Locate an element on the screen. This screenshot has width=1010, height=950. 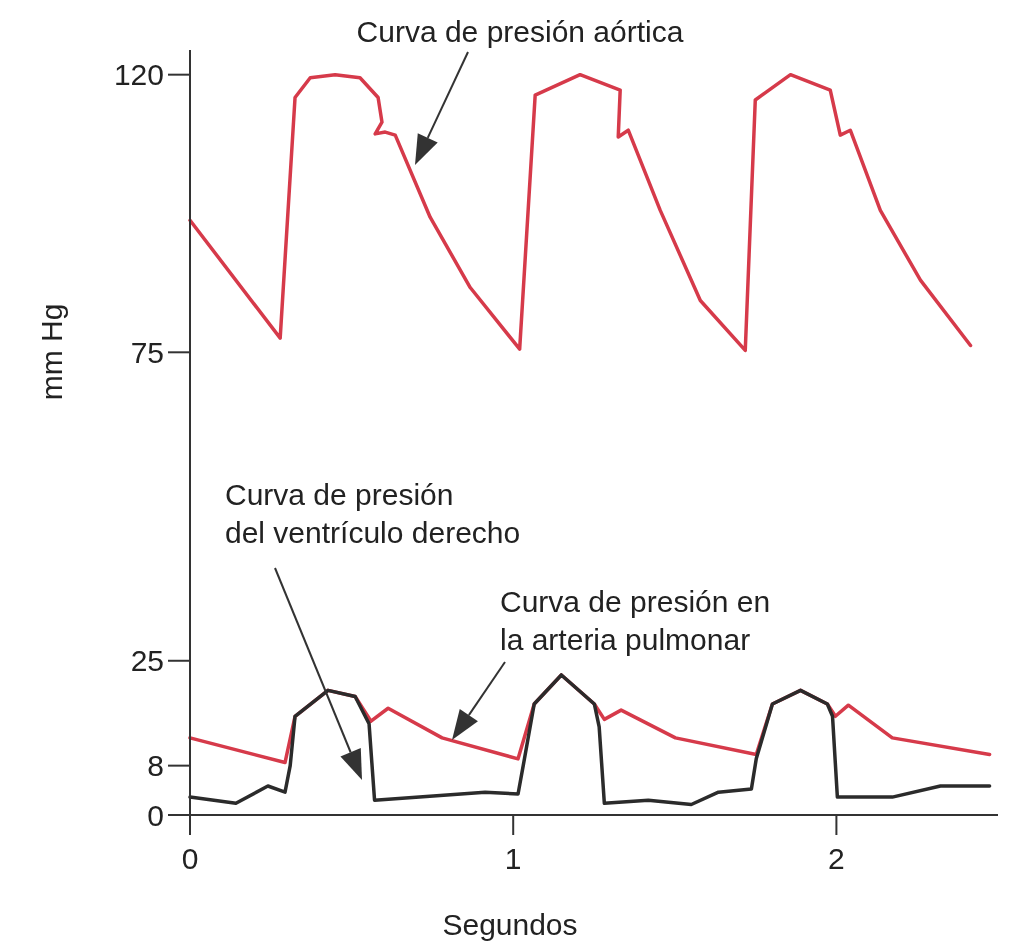
y-axis-title: mm Hg is located at coordinates (51, 352).